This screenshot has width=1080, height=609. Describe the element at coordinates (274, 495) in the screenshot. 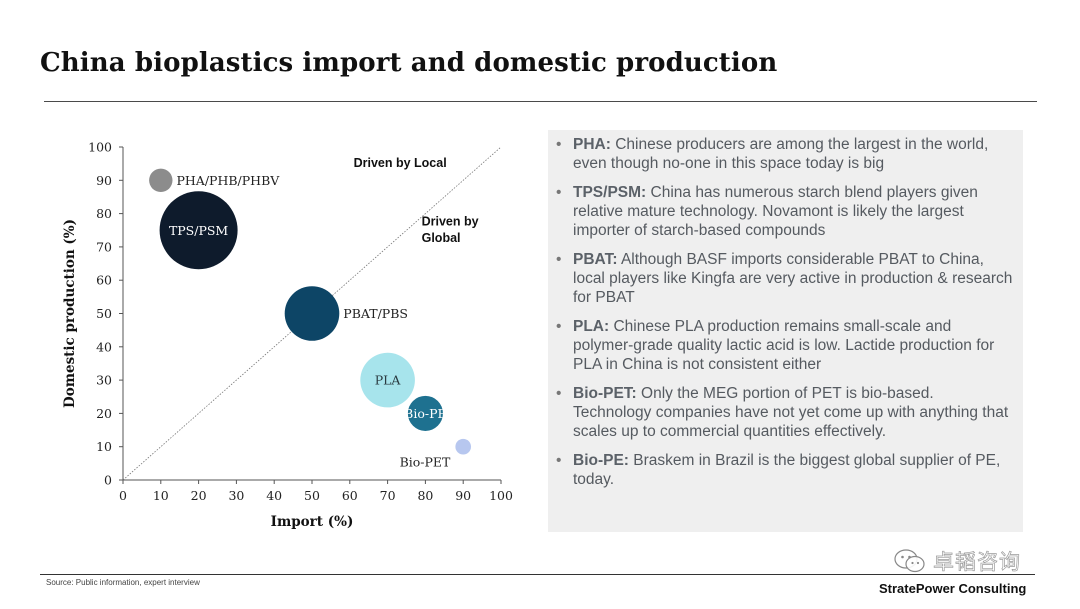

I see `x-tick-label: 40` at that location.